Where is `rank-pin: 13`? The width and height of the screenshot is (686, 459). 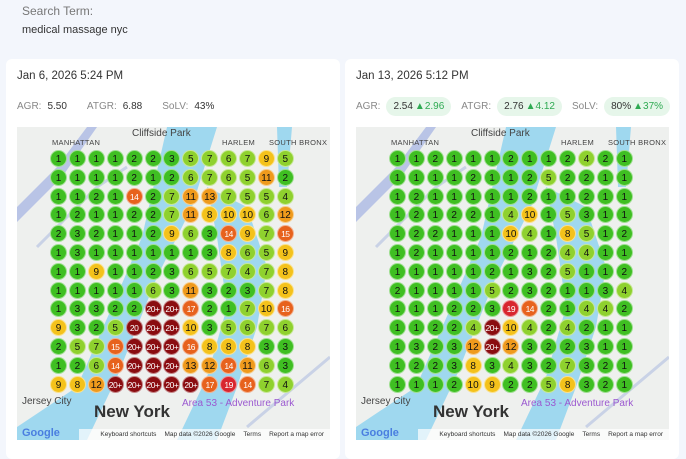
rank-pin: 13 is located at coordinates (210, 196).